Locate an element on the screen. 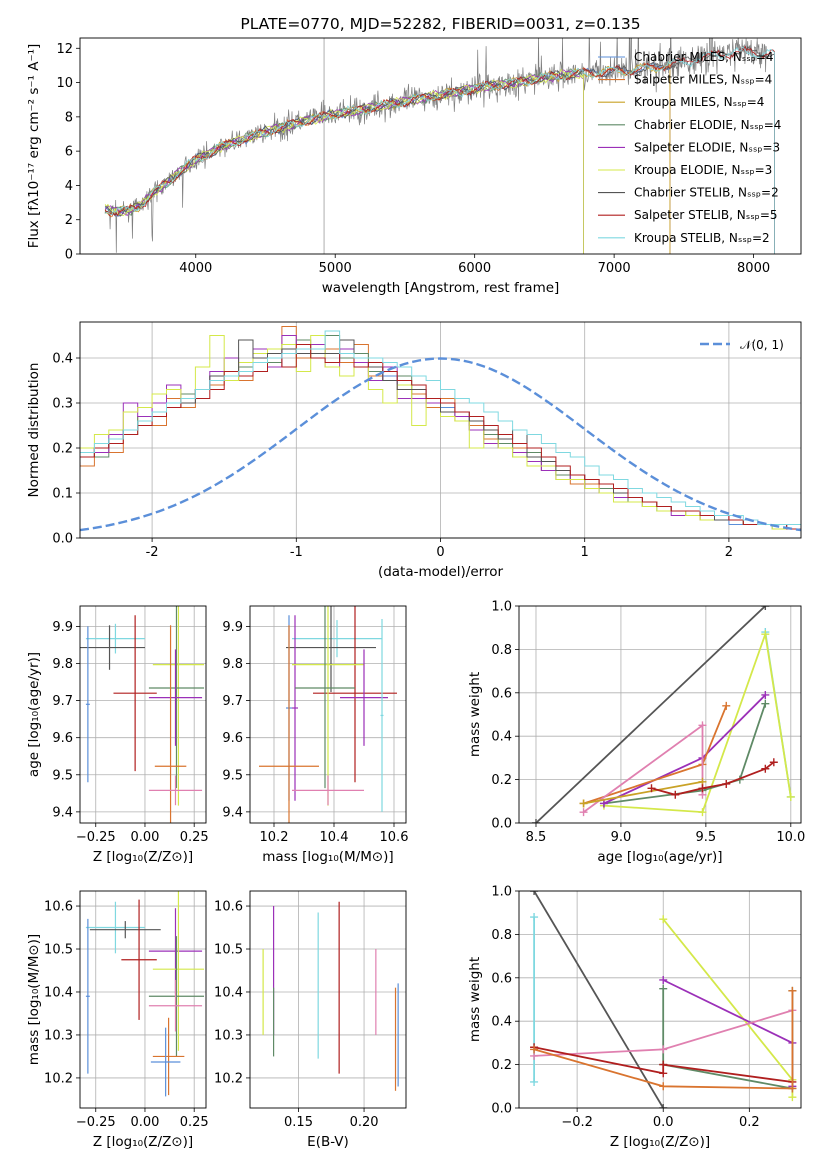  legend-label: Kroupa STELIB, Nₛₛₚ=2 is located at coordinates (702, 238).